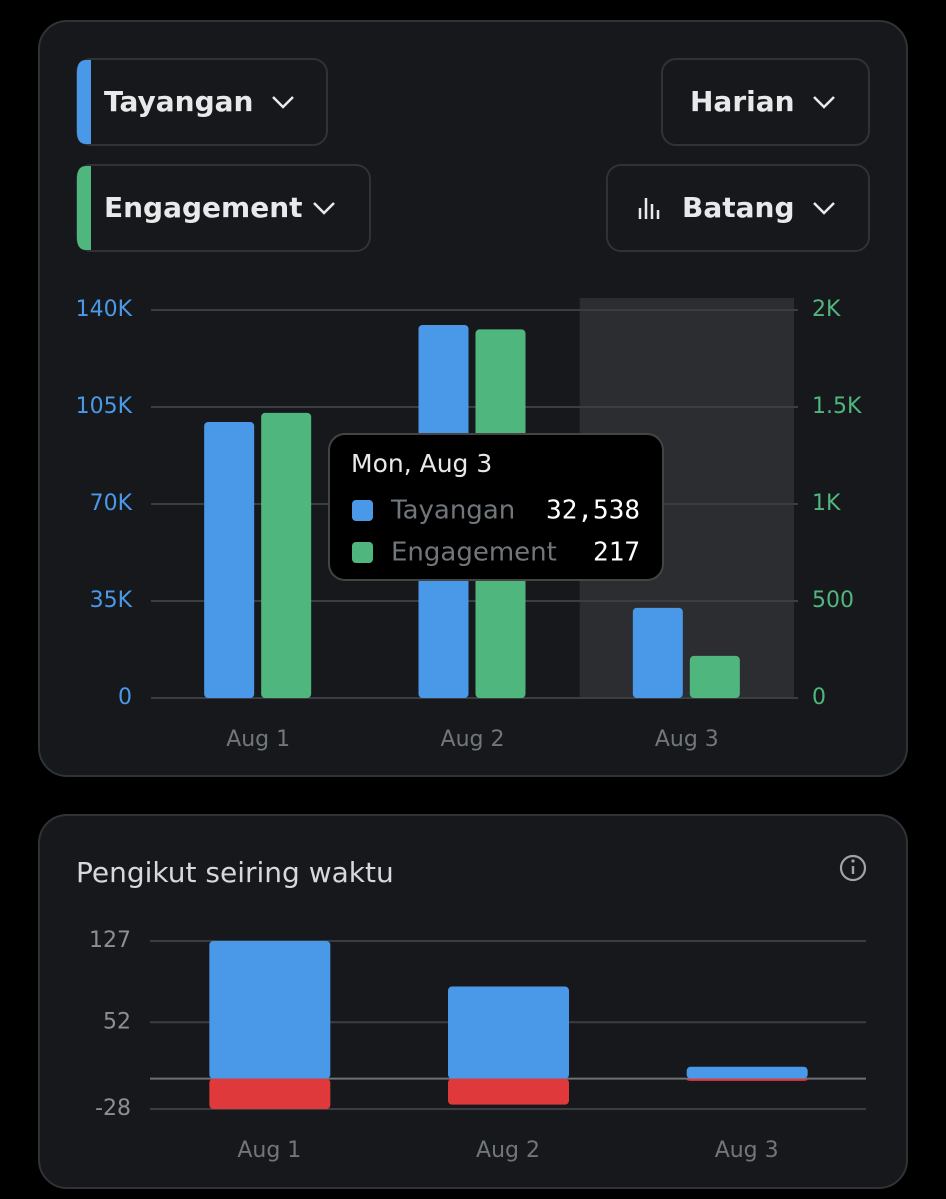  I want to click on info-circle, so click(853, 868).